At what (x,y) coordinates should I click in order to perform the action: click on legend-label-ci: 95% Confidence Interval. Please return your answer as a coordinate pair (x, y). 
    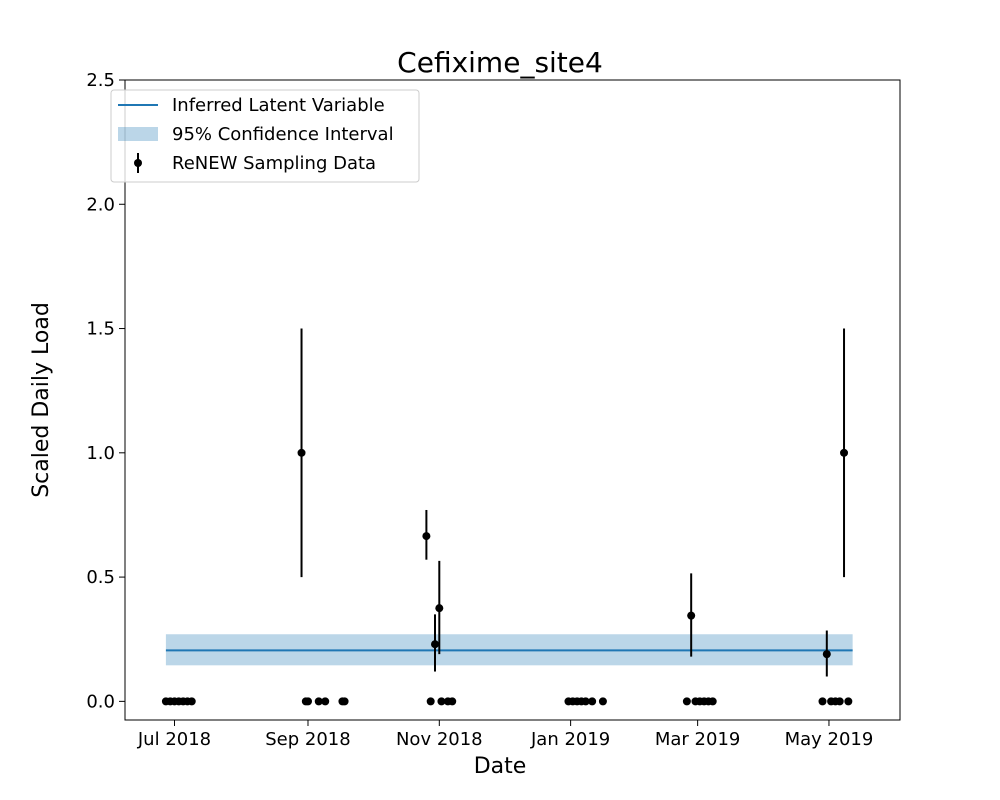
    Looking at the image, I should click on (283, 134).